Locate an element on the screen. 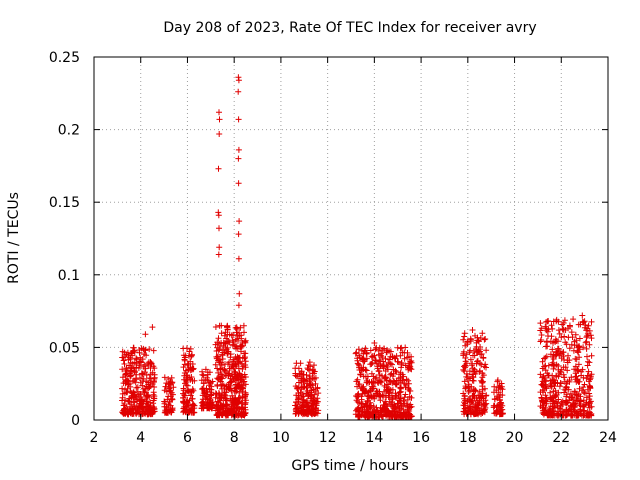  y-tick-label: 0 is located at coordinates (75, 421).